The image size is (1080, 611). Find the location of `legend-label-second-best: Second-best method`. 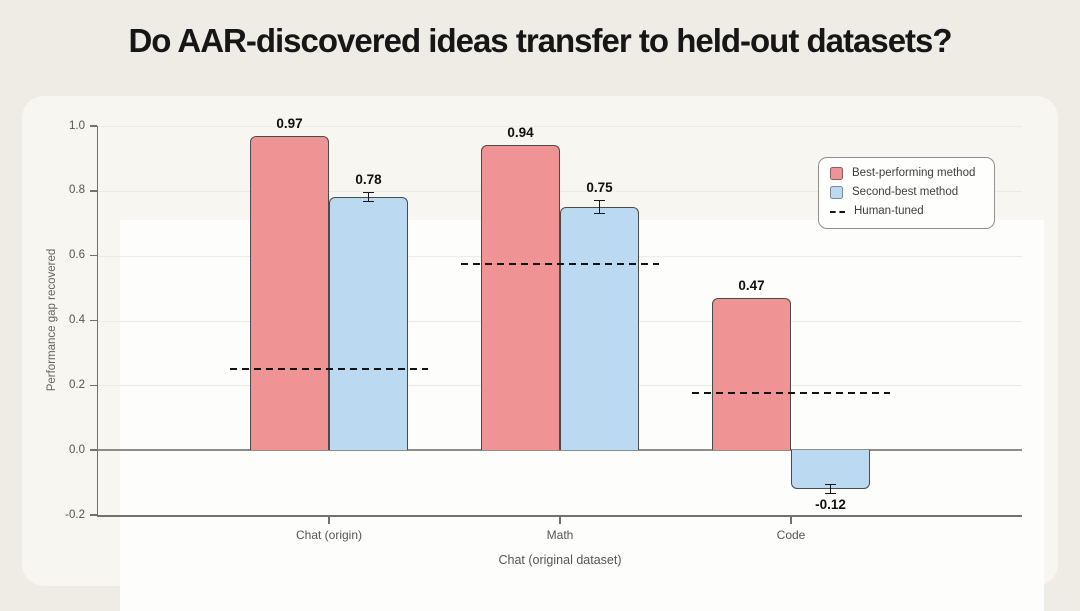

legend-label-second-best: Second-best method is located at coordinates (905, 192).